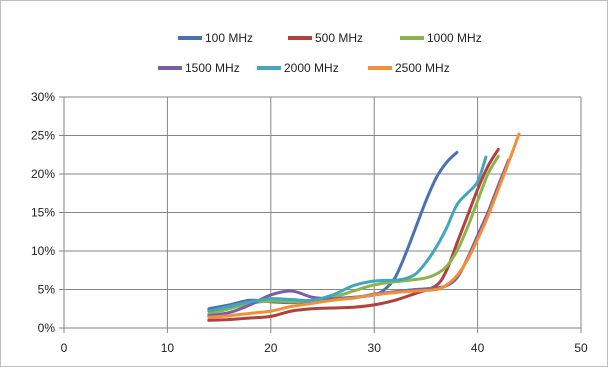 The width and height of the screenshot is (608, 367). What do you see at coordinates (422, 68) in the screenshot?
I see `legend-label: 2500 MHz` at bounding box center [422, 68].